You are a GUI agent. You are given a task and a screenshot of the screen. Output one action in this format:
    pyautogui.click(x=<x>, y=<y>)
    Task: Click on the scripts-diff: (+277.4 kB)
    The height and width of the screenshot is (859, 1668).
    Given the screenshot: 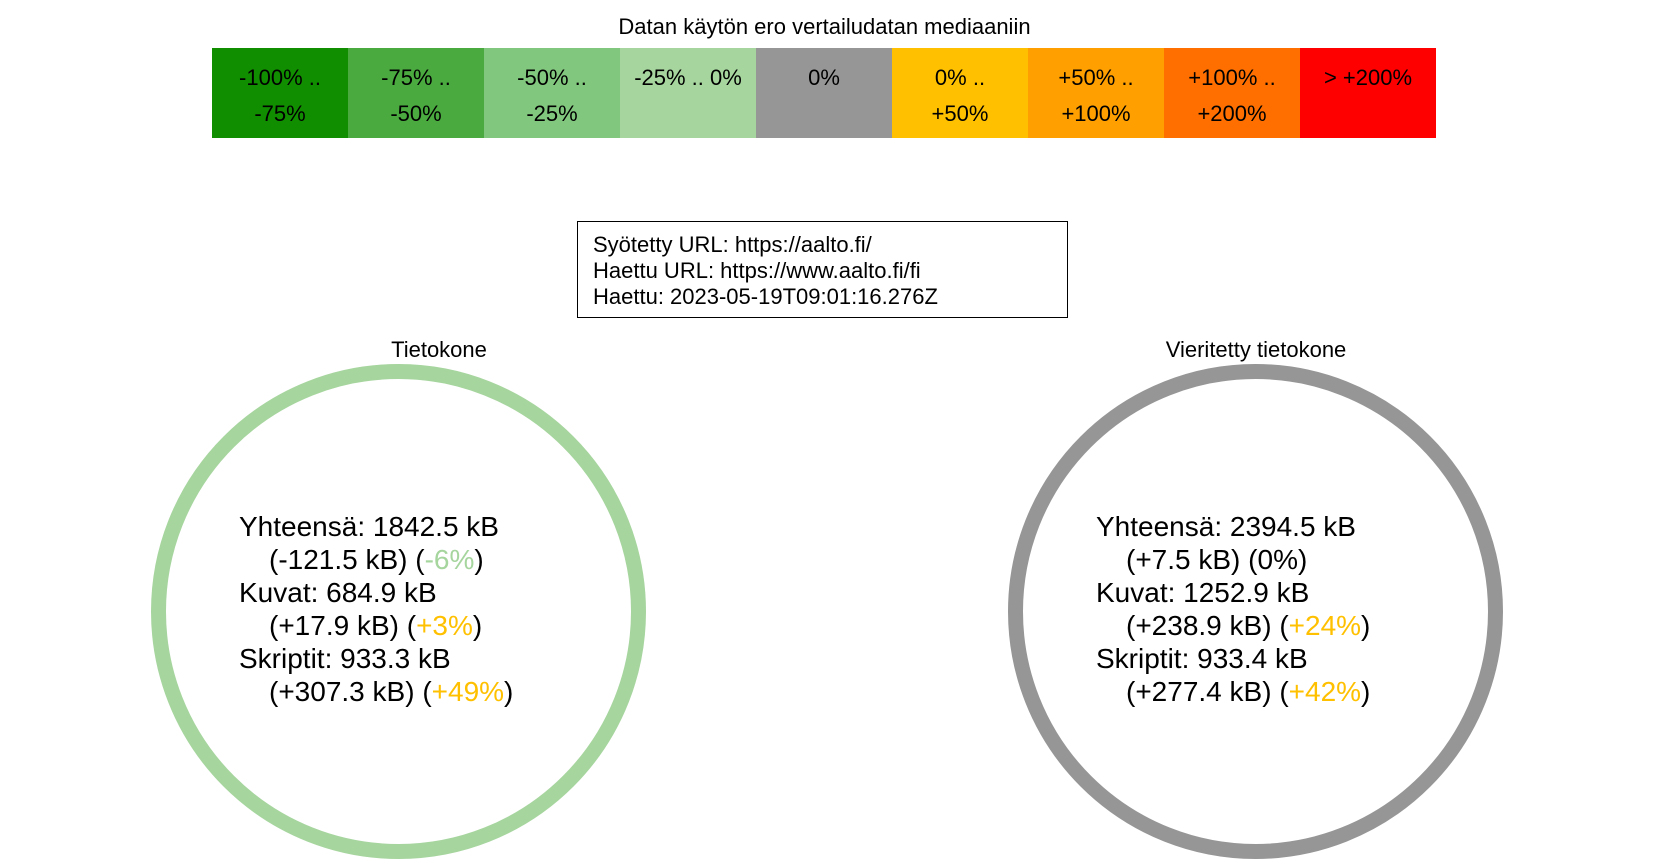 What is the action you would take?
    pyautogui.click(x=1199, y=691)
    